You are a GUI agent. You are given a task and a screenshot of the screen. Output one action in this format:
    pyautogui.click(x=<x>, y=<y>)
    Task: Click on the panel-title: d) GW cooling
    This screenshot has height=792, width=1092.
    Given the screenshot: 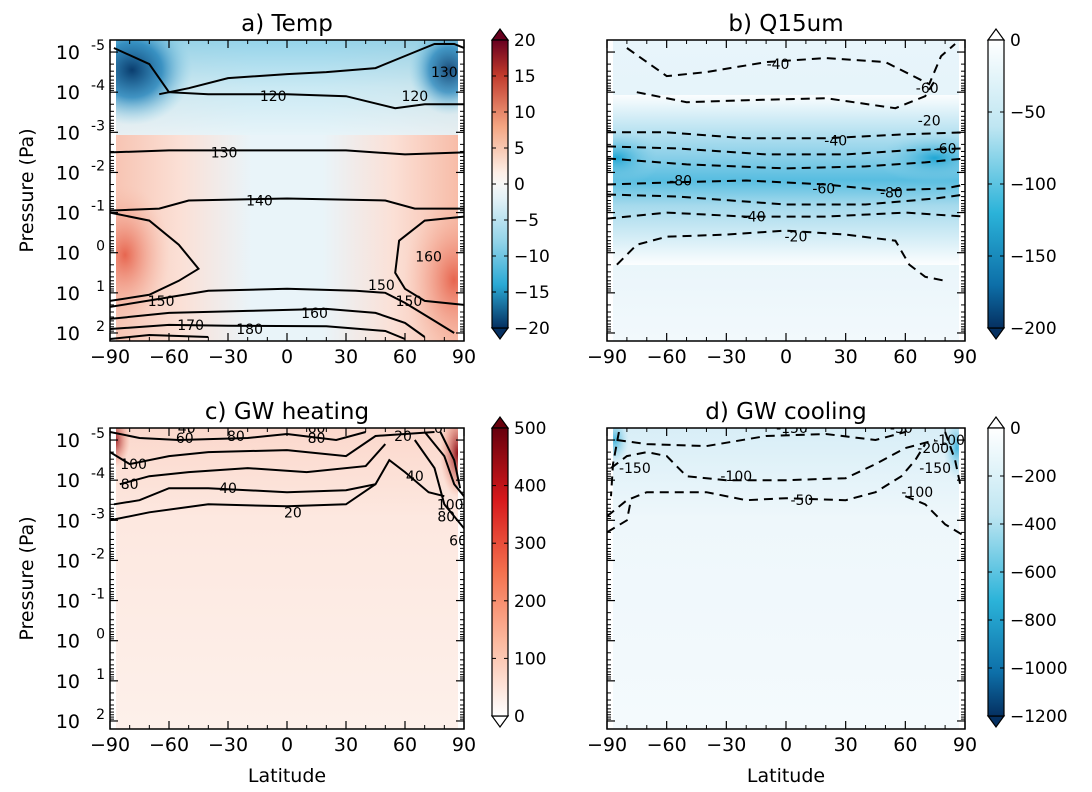 What is the action you would take?
    pyautogui.click(x=786, y=412)
    